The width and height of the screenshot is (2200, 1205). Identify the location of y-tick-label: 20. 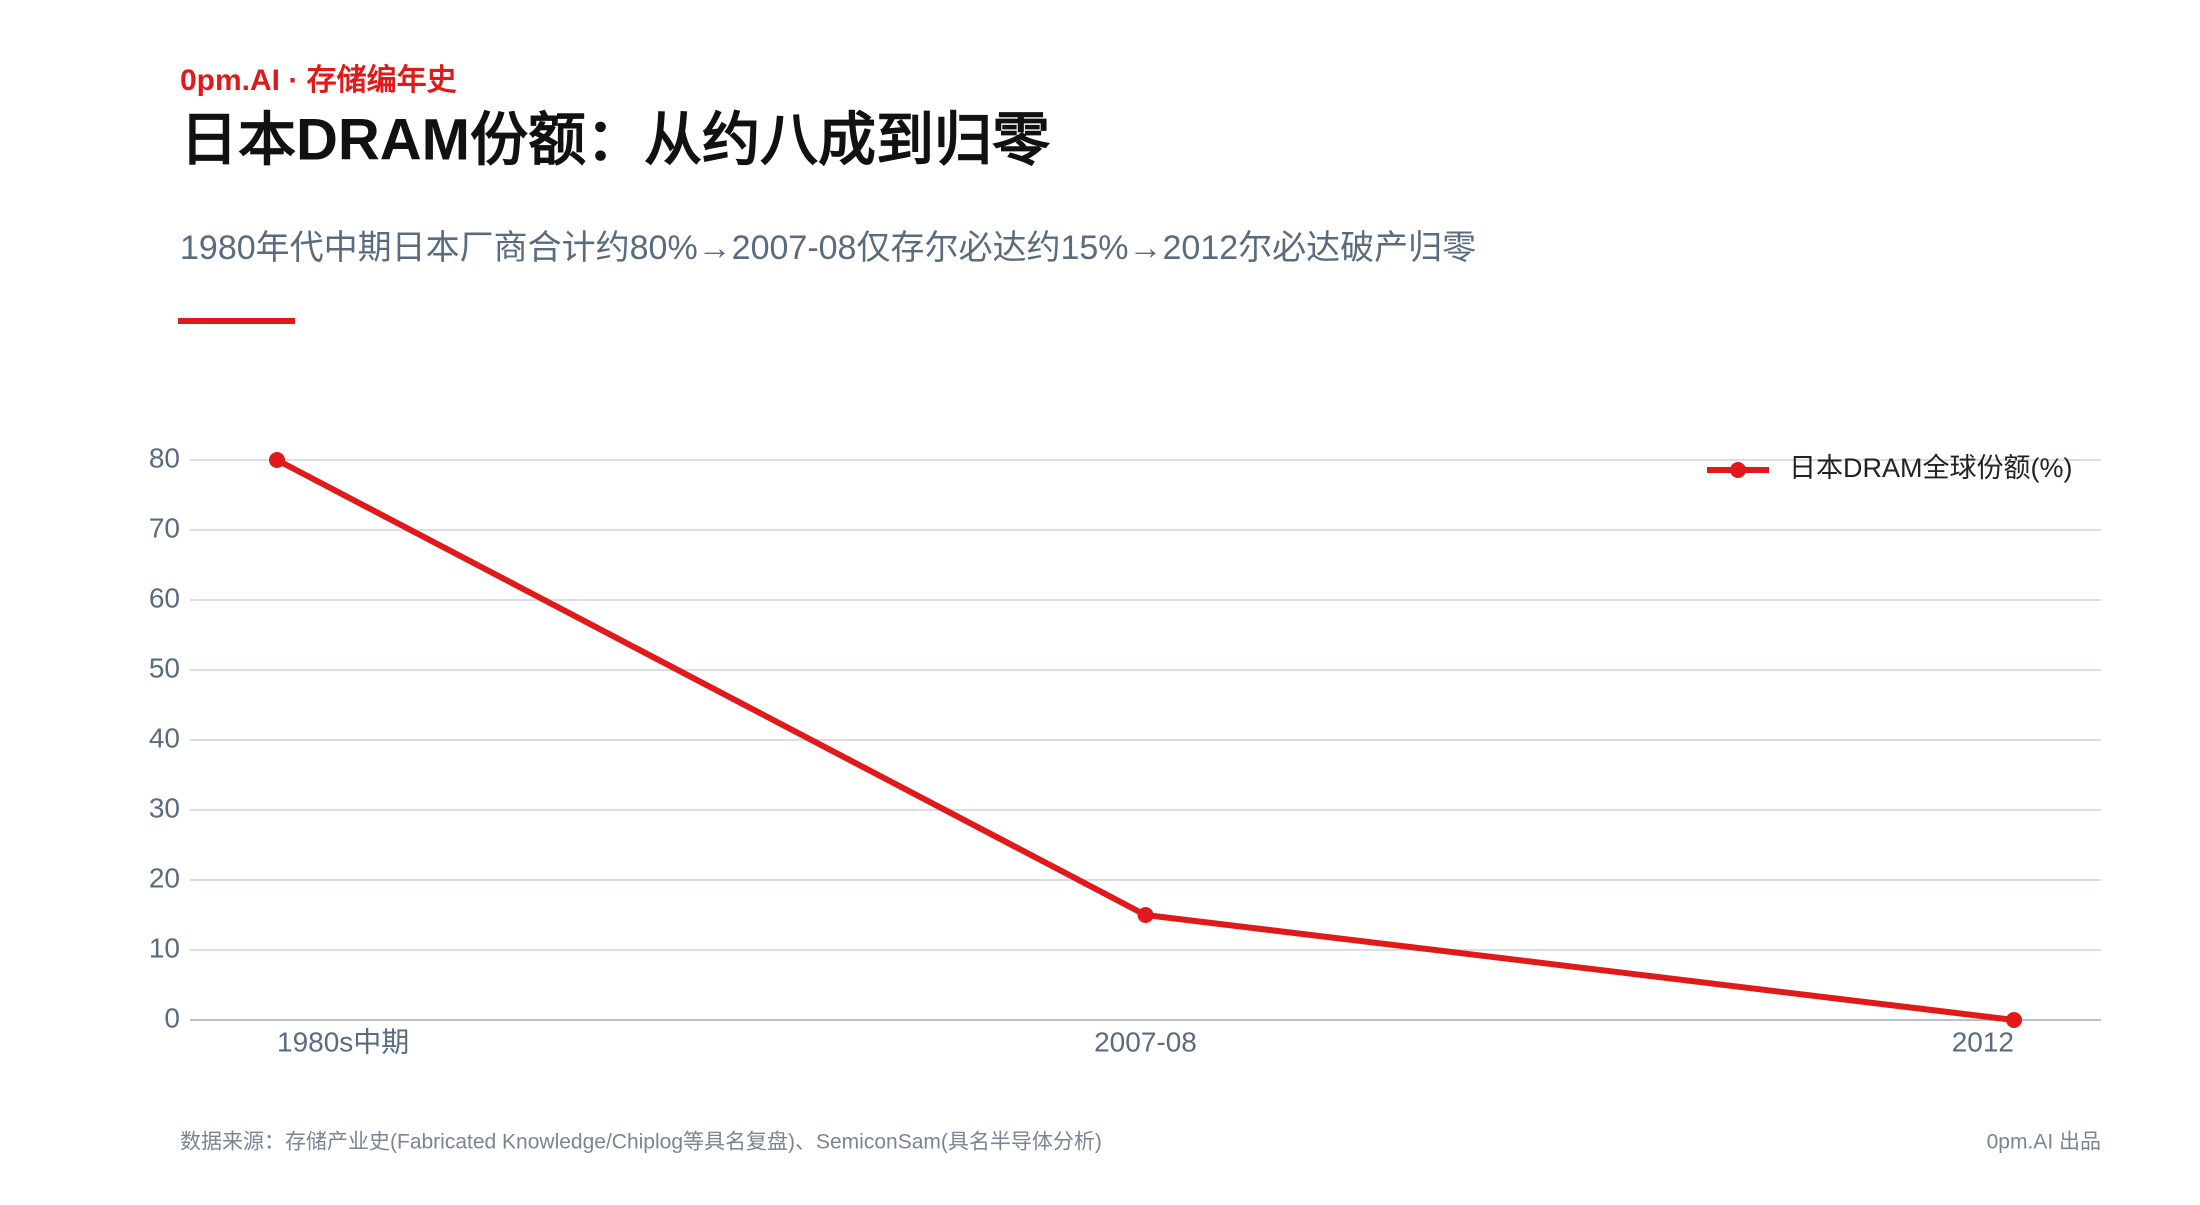
(164, 877).